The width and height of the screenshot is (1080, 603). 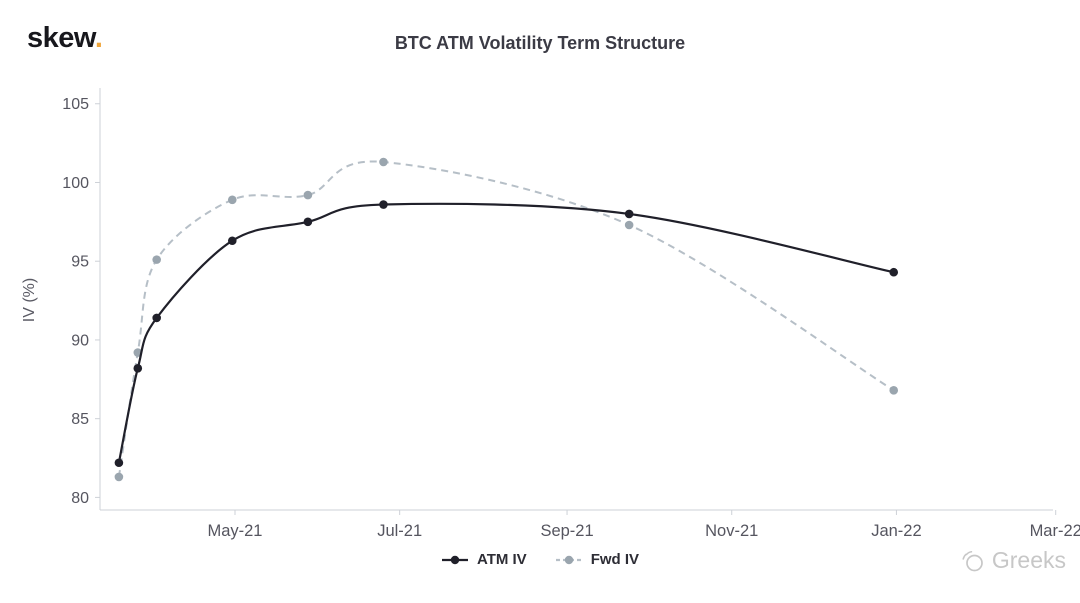 I want to click on atm-iv-legend-marker-icon, so click(x=454, y=559).